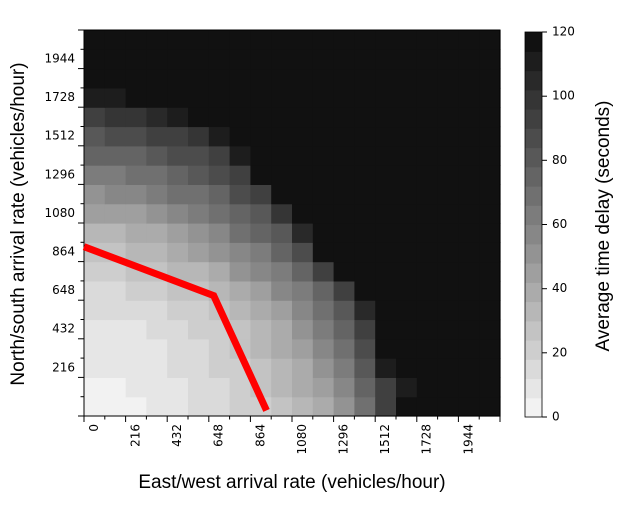 The image size is (628, 510). I want to click on y-tick-label: 1296, so click(59, 174).